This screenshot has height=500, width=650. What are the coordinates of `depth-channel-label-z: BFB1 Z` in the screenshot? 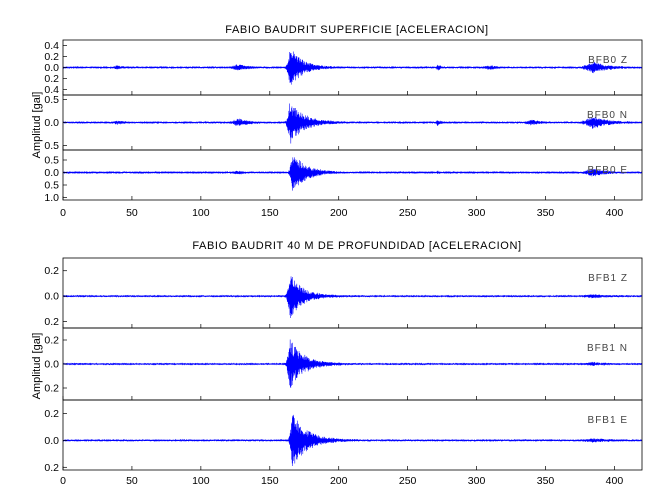 It's located at (608, 278).